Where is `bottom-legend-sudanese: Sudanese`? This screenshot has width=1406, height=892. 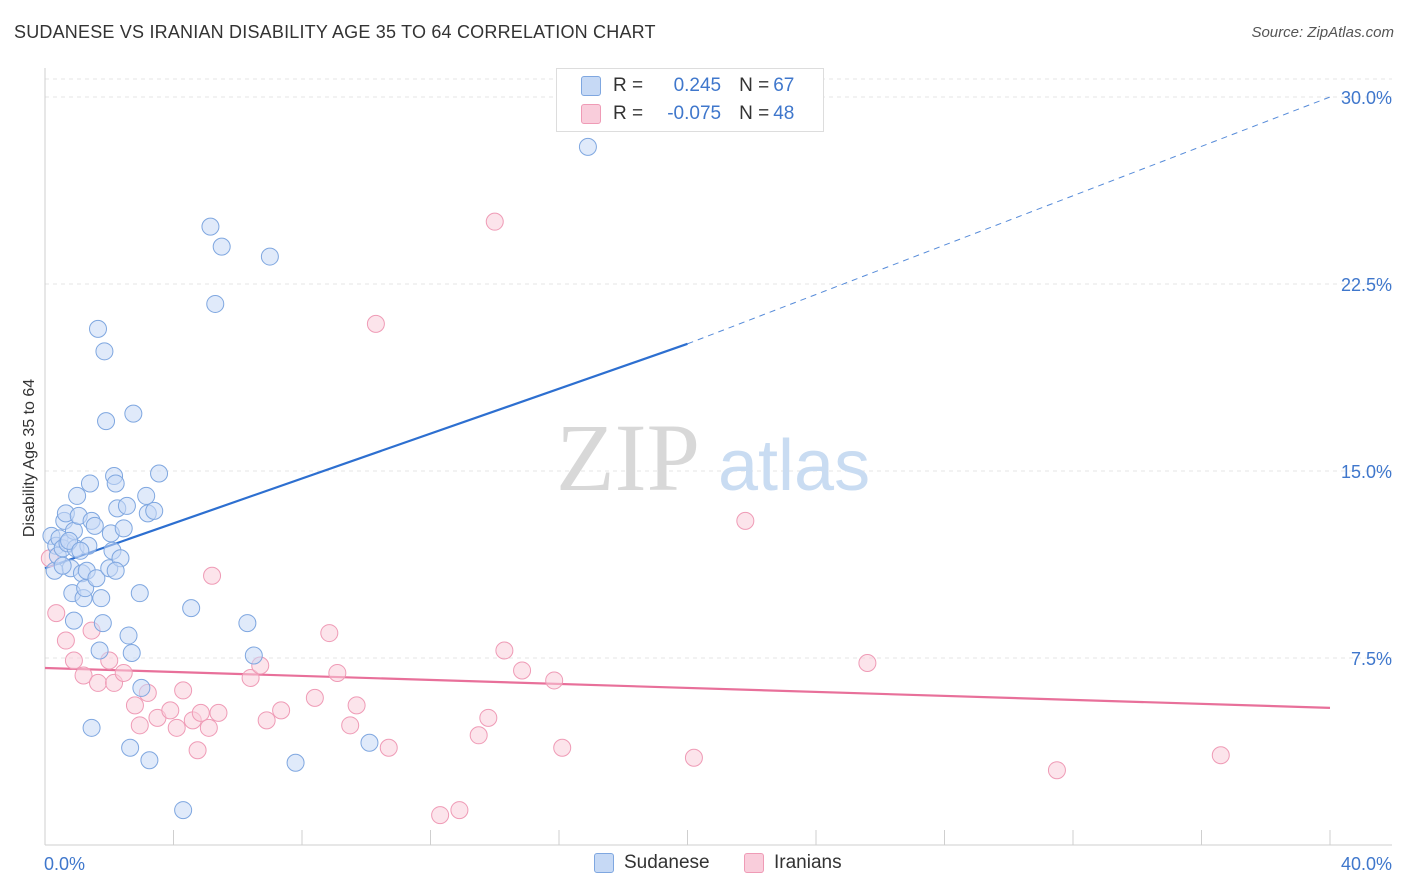 bottom-legend-sudanese: Sudanese is located at coordinates (652, 863).